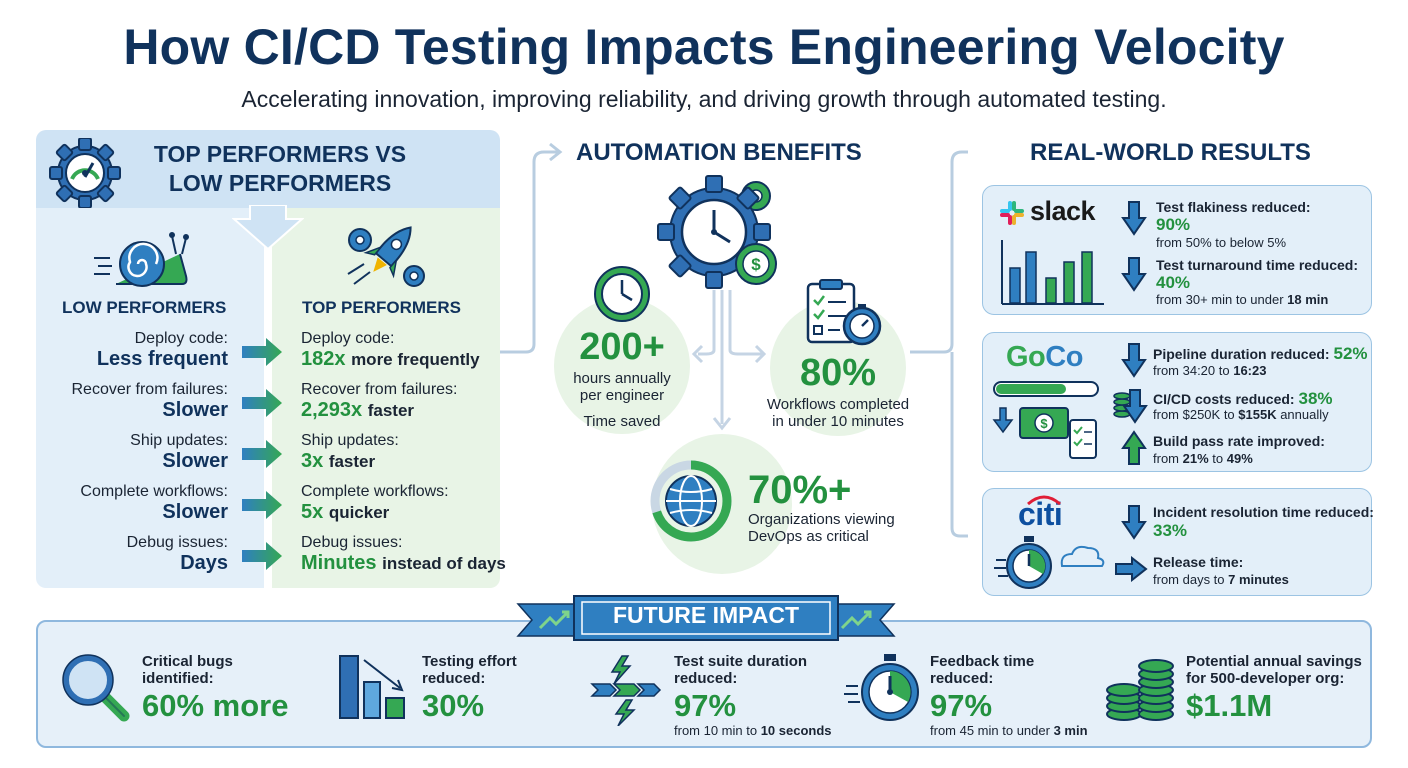  What do you see at coordinates (741, 661) in the screenshot?
I see `future-item-suite-label-line1: Test suite duration` at bounding box center [741, 661].